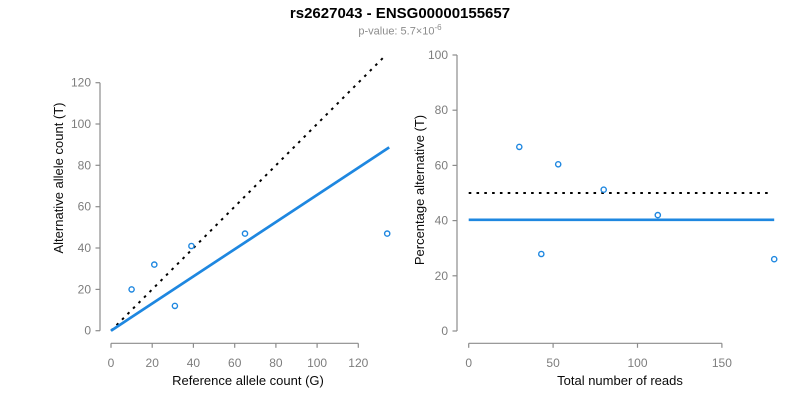 This screenshot has height=400, width=800. I want to click on x-tick-label: 150, so click(722, 363).